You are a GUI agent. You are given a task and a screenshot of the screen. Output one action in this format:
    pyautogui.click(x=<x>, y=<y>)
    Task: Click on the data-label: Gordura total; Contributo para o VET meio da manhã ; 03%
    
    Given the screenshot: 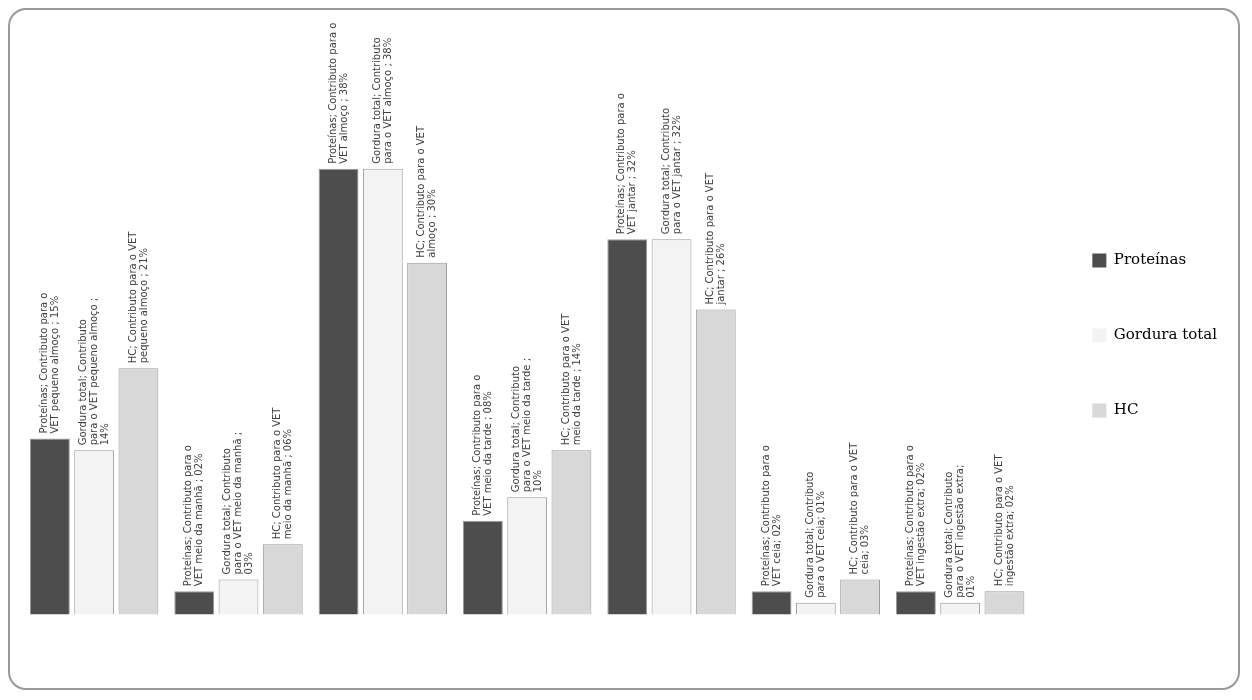 What is the action you would take?
    pyautogui.click(x=238, y=503)
    